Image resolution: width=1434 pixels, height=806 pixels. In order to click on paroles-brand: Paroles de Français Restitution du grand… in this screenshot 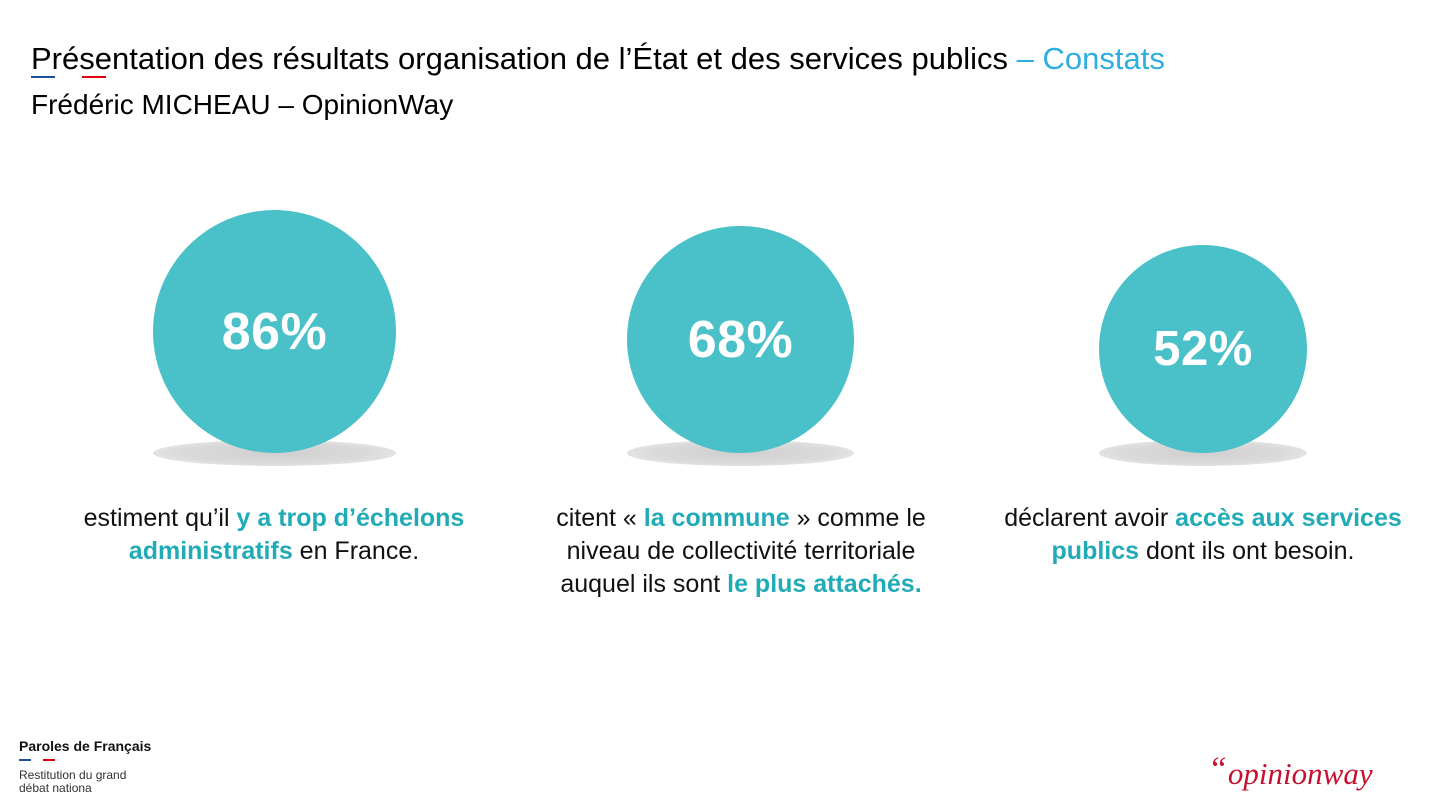, I will do `click(86, 766)`.